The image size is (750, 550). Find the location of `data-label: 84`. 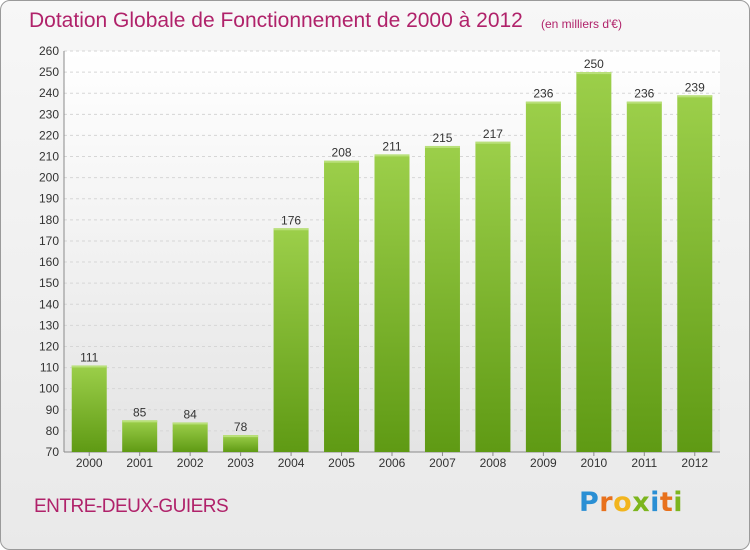

data-label: 84 is located at coordinates (190, 414).